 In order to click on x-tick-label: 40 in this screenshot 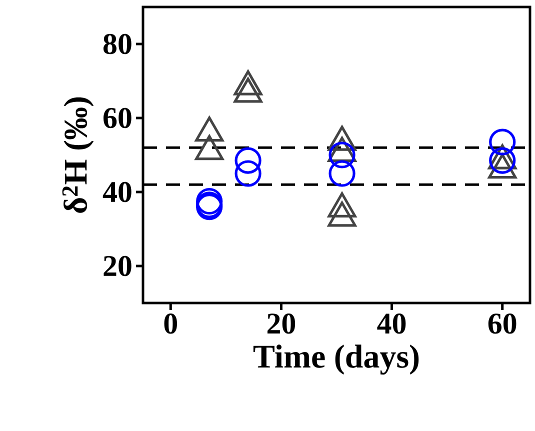, I will do `click(391, 324)`.